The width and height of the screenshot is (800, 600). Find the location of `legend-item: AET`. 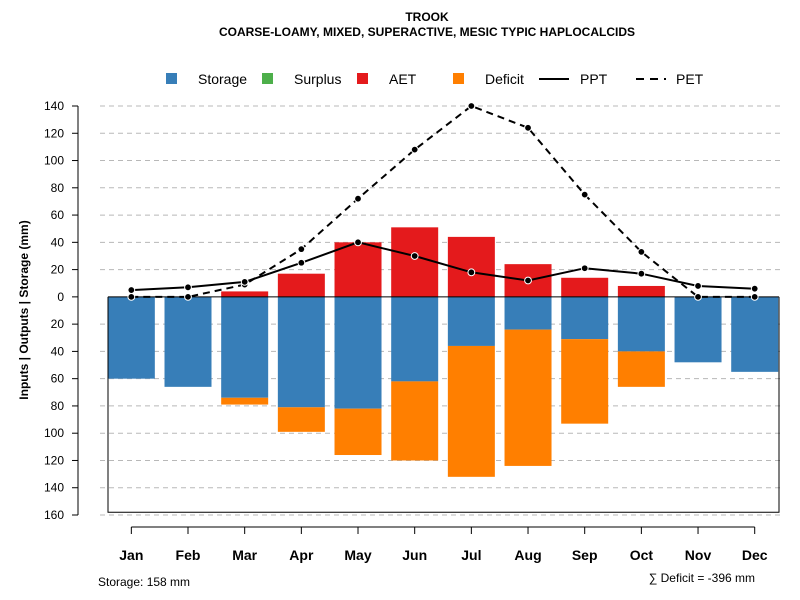

legend-item: AET is located at coordinates (387, 79).